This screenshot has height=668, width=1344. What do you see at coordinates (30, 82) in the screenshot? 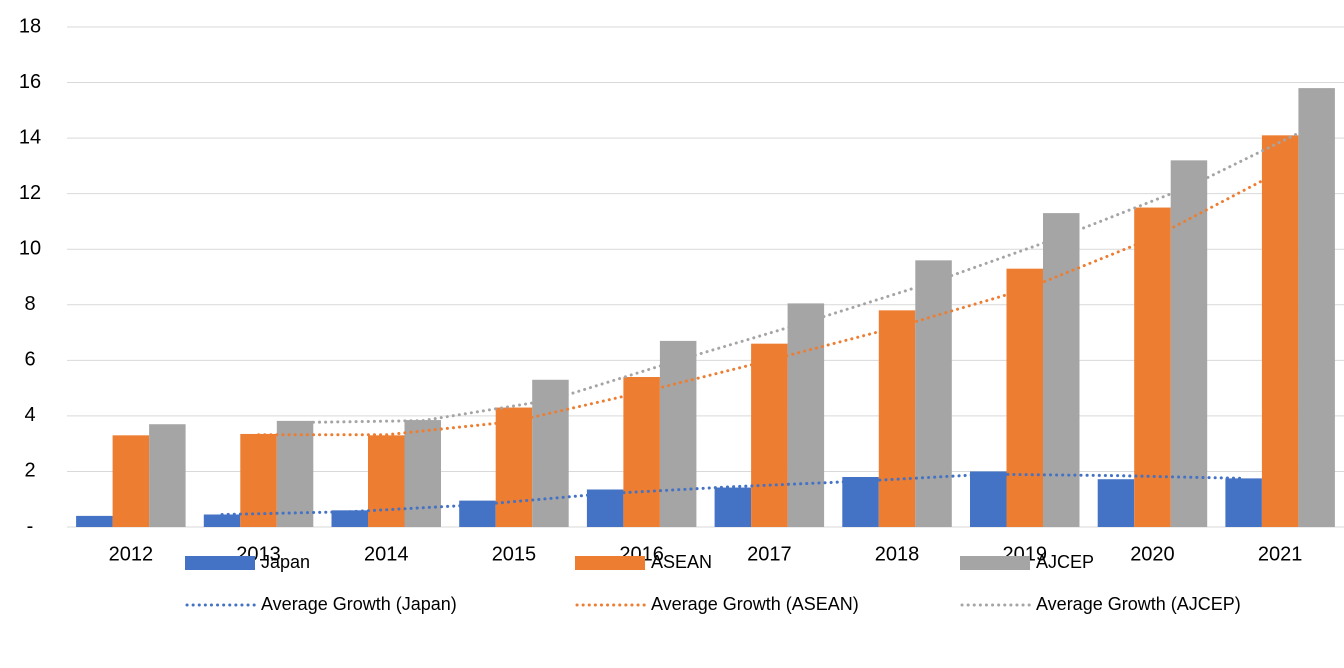
I see `y-tick-label: 16` at bounding box center [30, 82].